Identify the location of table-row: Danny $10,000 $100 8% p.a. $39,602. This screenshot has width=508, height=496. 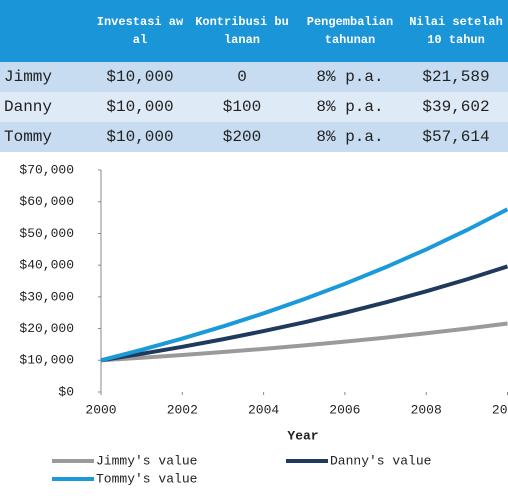
(254, 107).